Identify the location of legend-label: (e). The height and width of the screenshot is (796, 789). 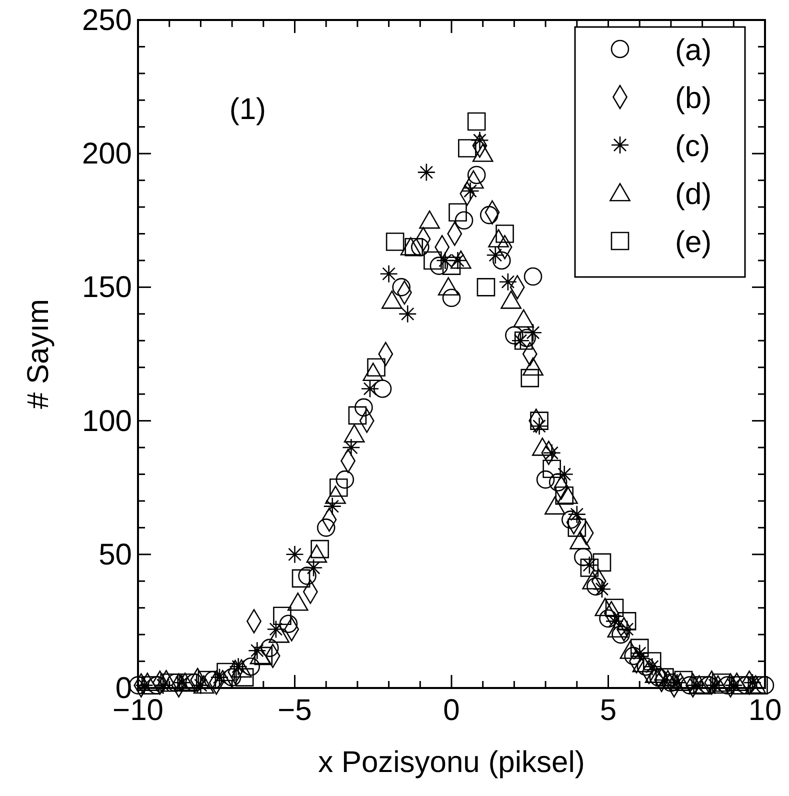
(693, 242).